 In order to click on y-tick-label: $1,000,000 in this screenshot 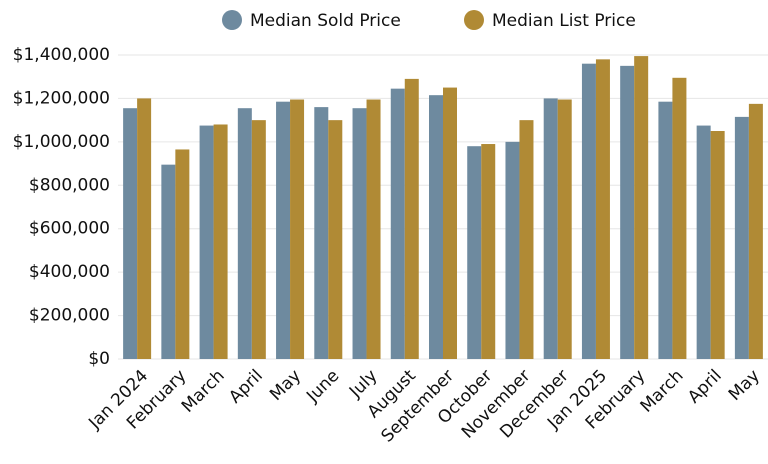, I will do `click(61, 142)`.